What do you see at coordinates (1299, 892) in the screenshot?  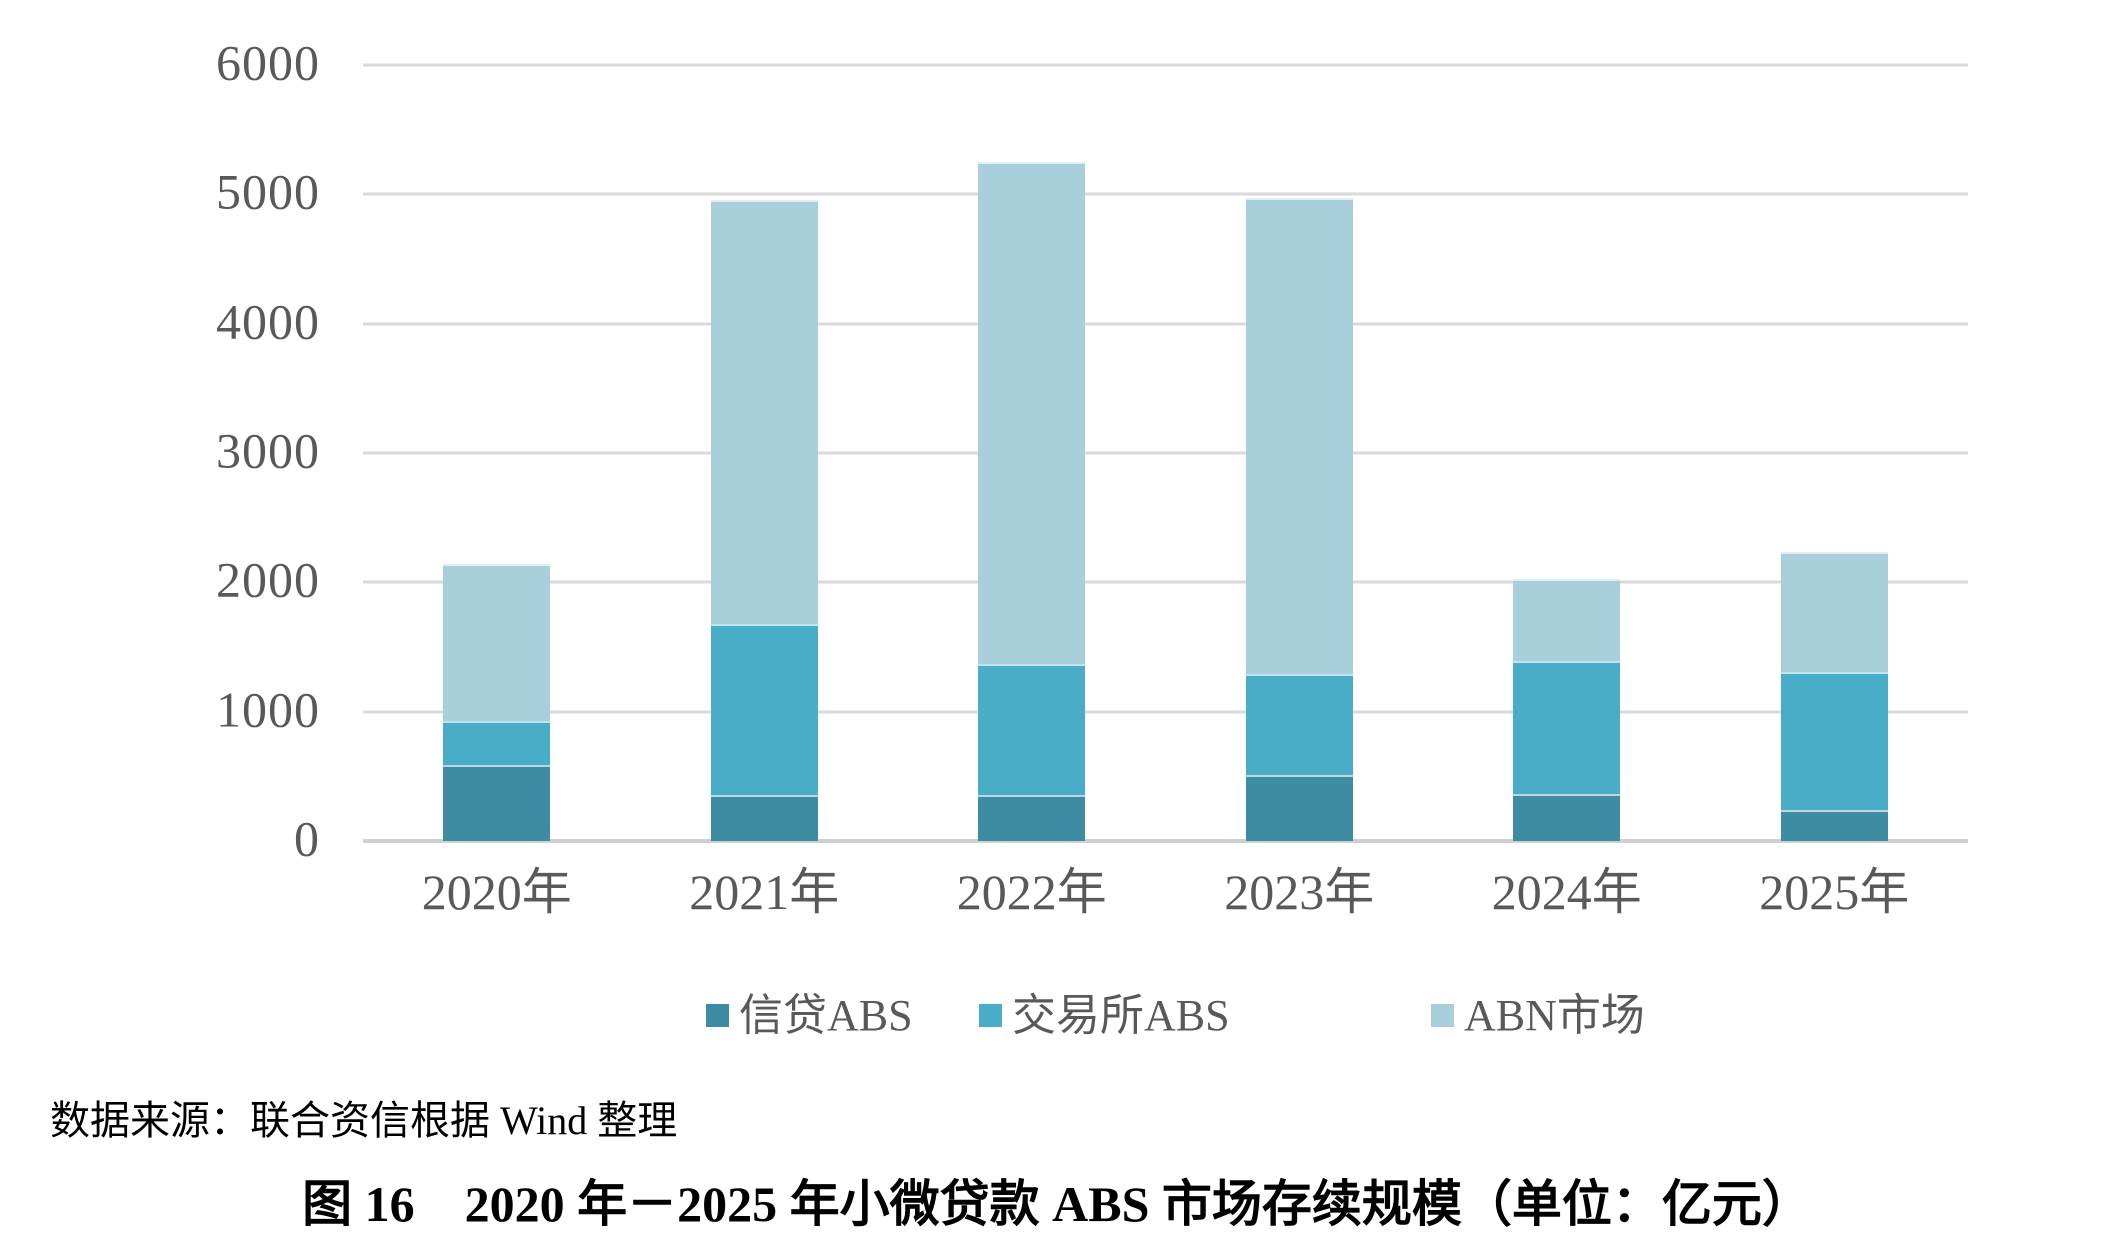 I see `x-tick-label-2023年: 2023年` at bounding box center [1299, 892].